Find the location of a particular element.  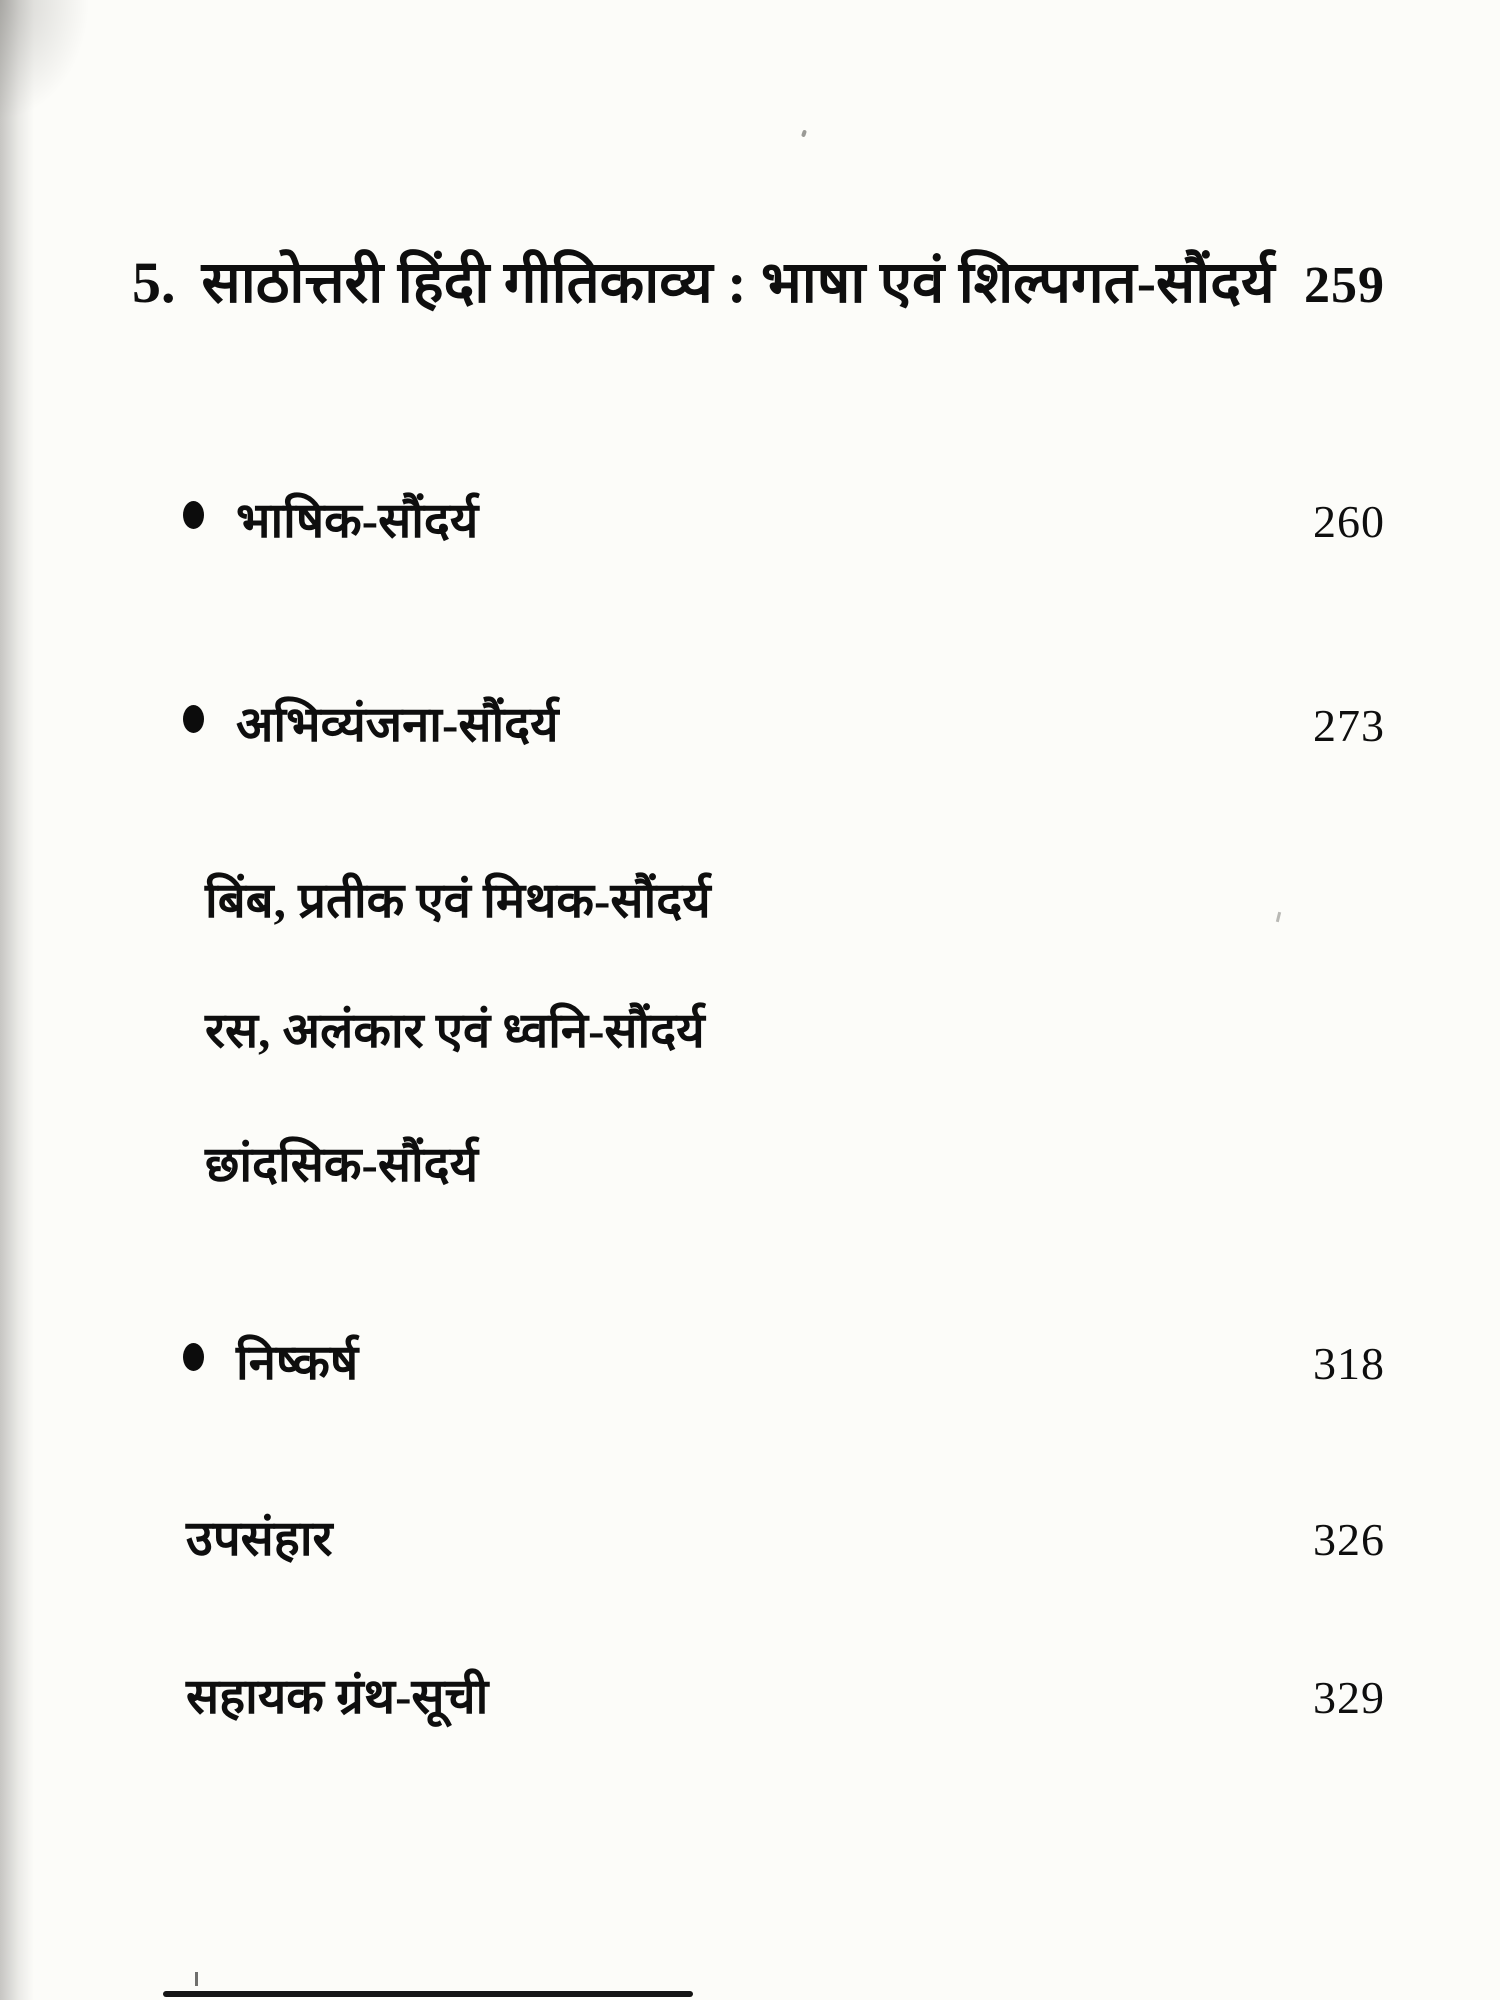

toc-subentry: छांदसिक-सौंदर्य is located at coordinates (795, 1165).